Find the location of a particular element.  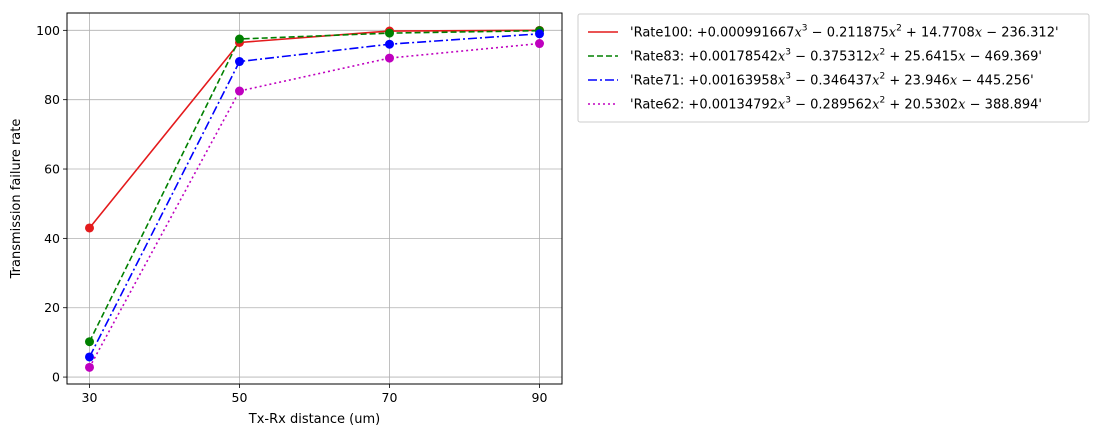

legend-text-part: − 0.346437 is located at coordinates (831, 81).